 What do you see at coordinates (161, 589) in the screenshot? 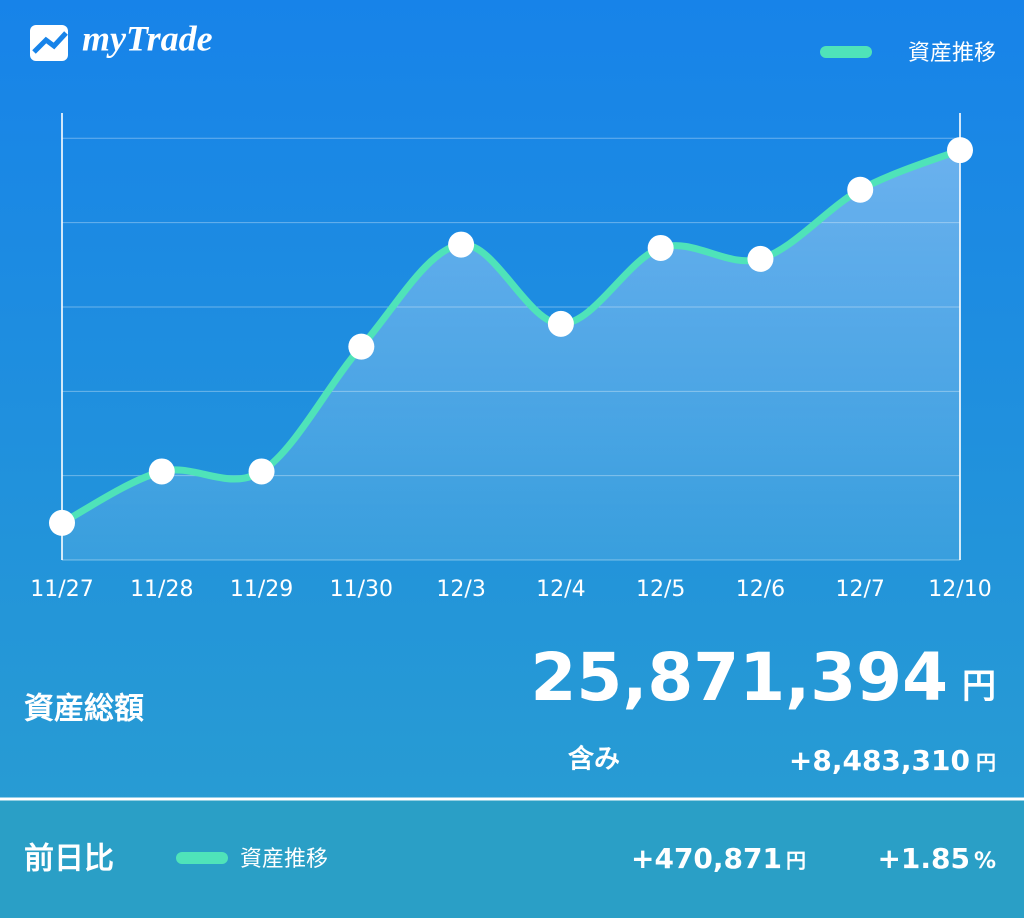
I see `x-tick-label: 11/28` at bounding box center [161, 589].